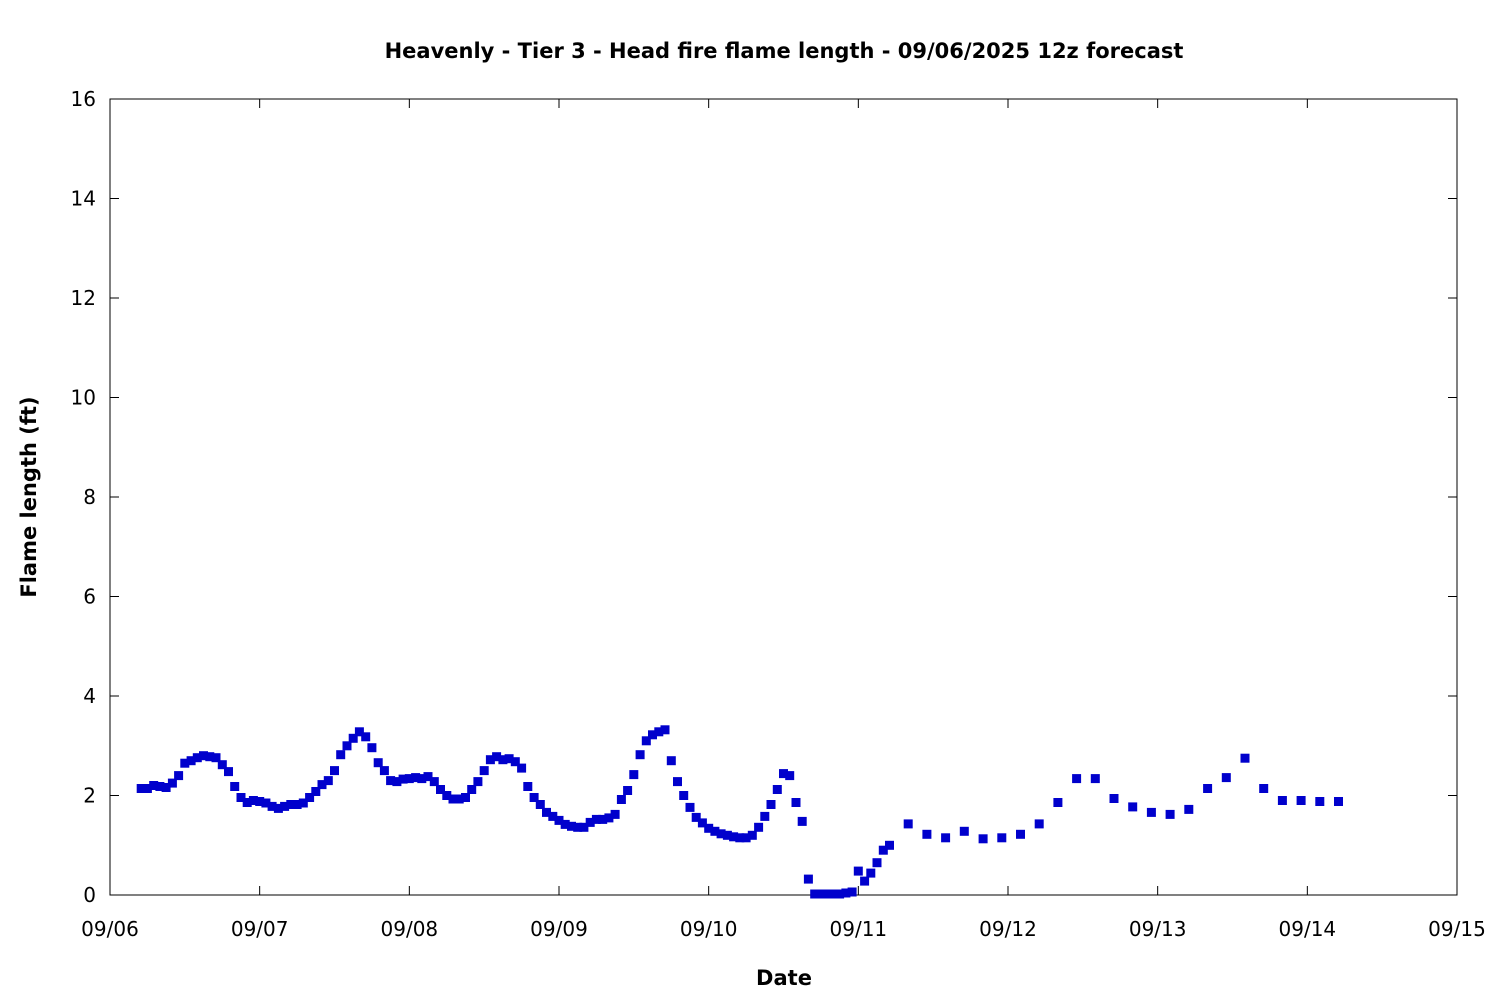 The image size is (1500, 1000). What do you see at coordinates (110, 929) in the screenshot?
I see `x-tick-label: 09/06` at bounding box center [110, 929].